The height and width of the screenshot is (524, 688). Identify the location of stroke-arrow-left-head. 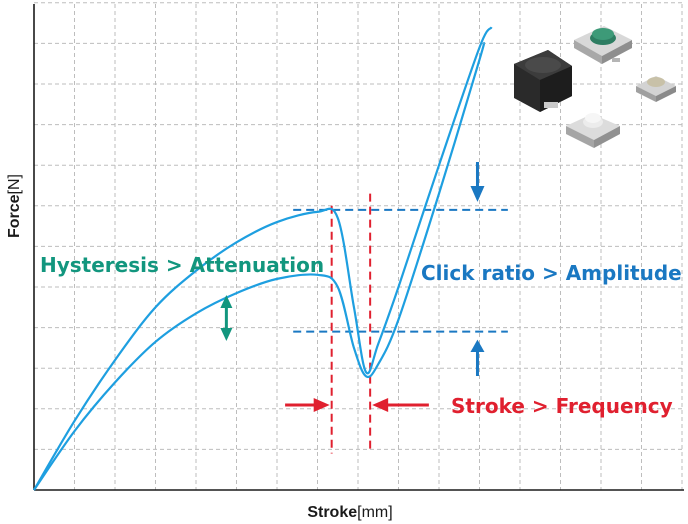
(321, 405).